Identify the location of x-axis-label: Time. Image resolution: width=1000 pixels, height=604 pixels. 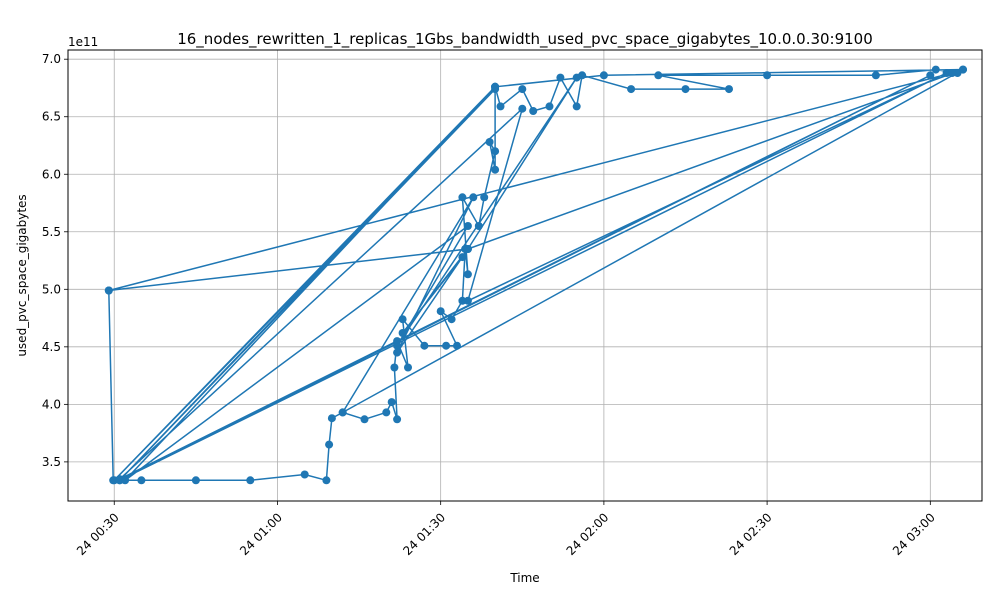
(524, 578).